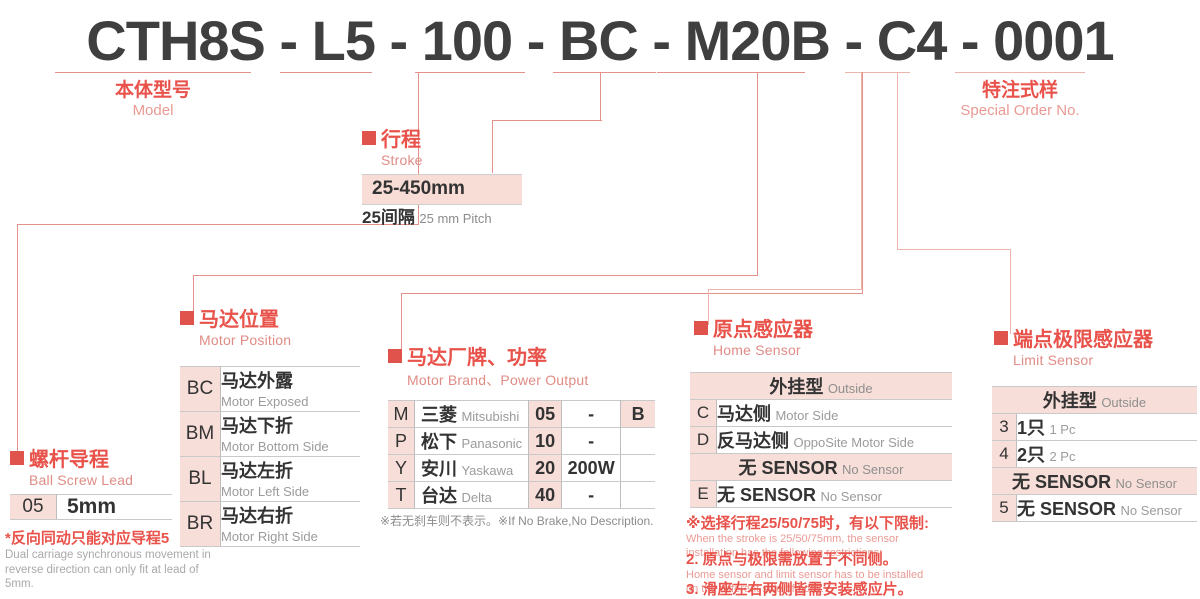 The height and width of the screenshot is (599, 1200). Describe the element at coordinates (851, 496) in the screenshot. I see `home-sensor-desc-en: No Sensor` at that location.